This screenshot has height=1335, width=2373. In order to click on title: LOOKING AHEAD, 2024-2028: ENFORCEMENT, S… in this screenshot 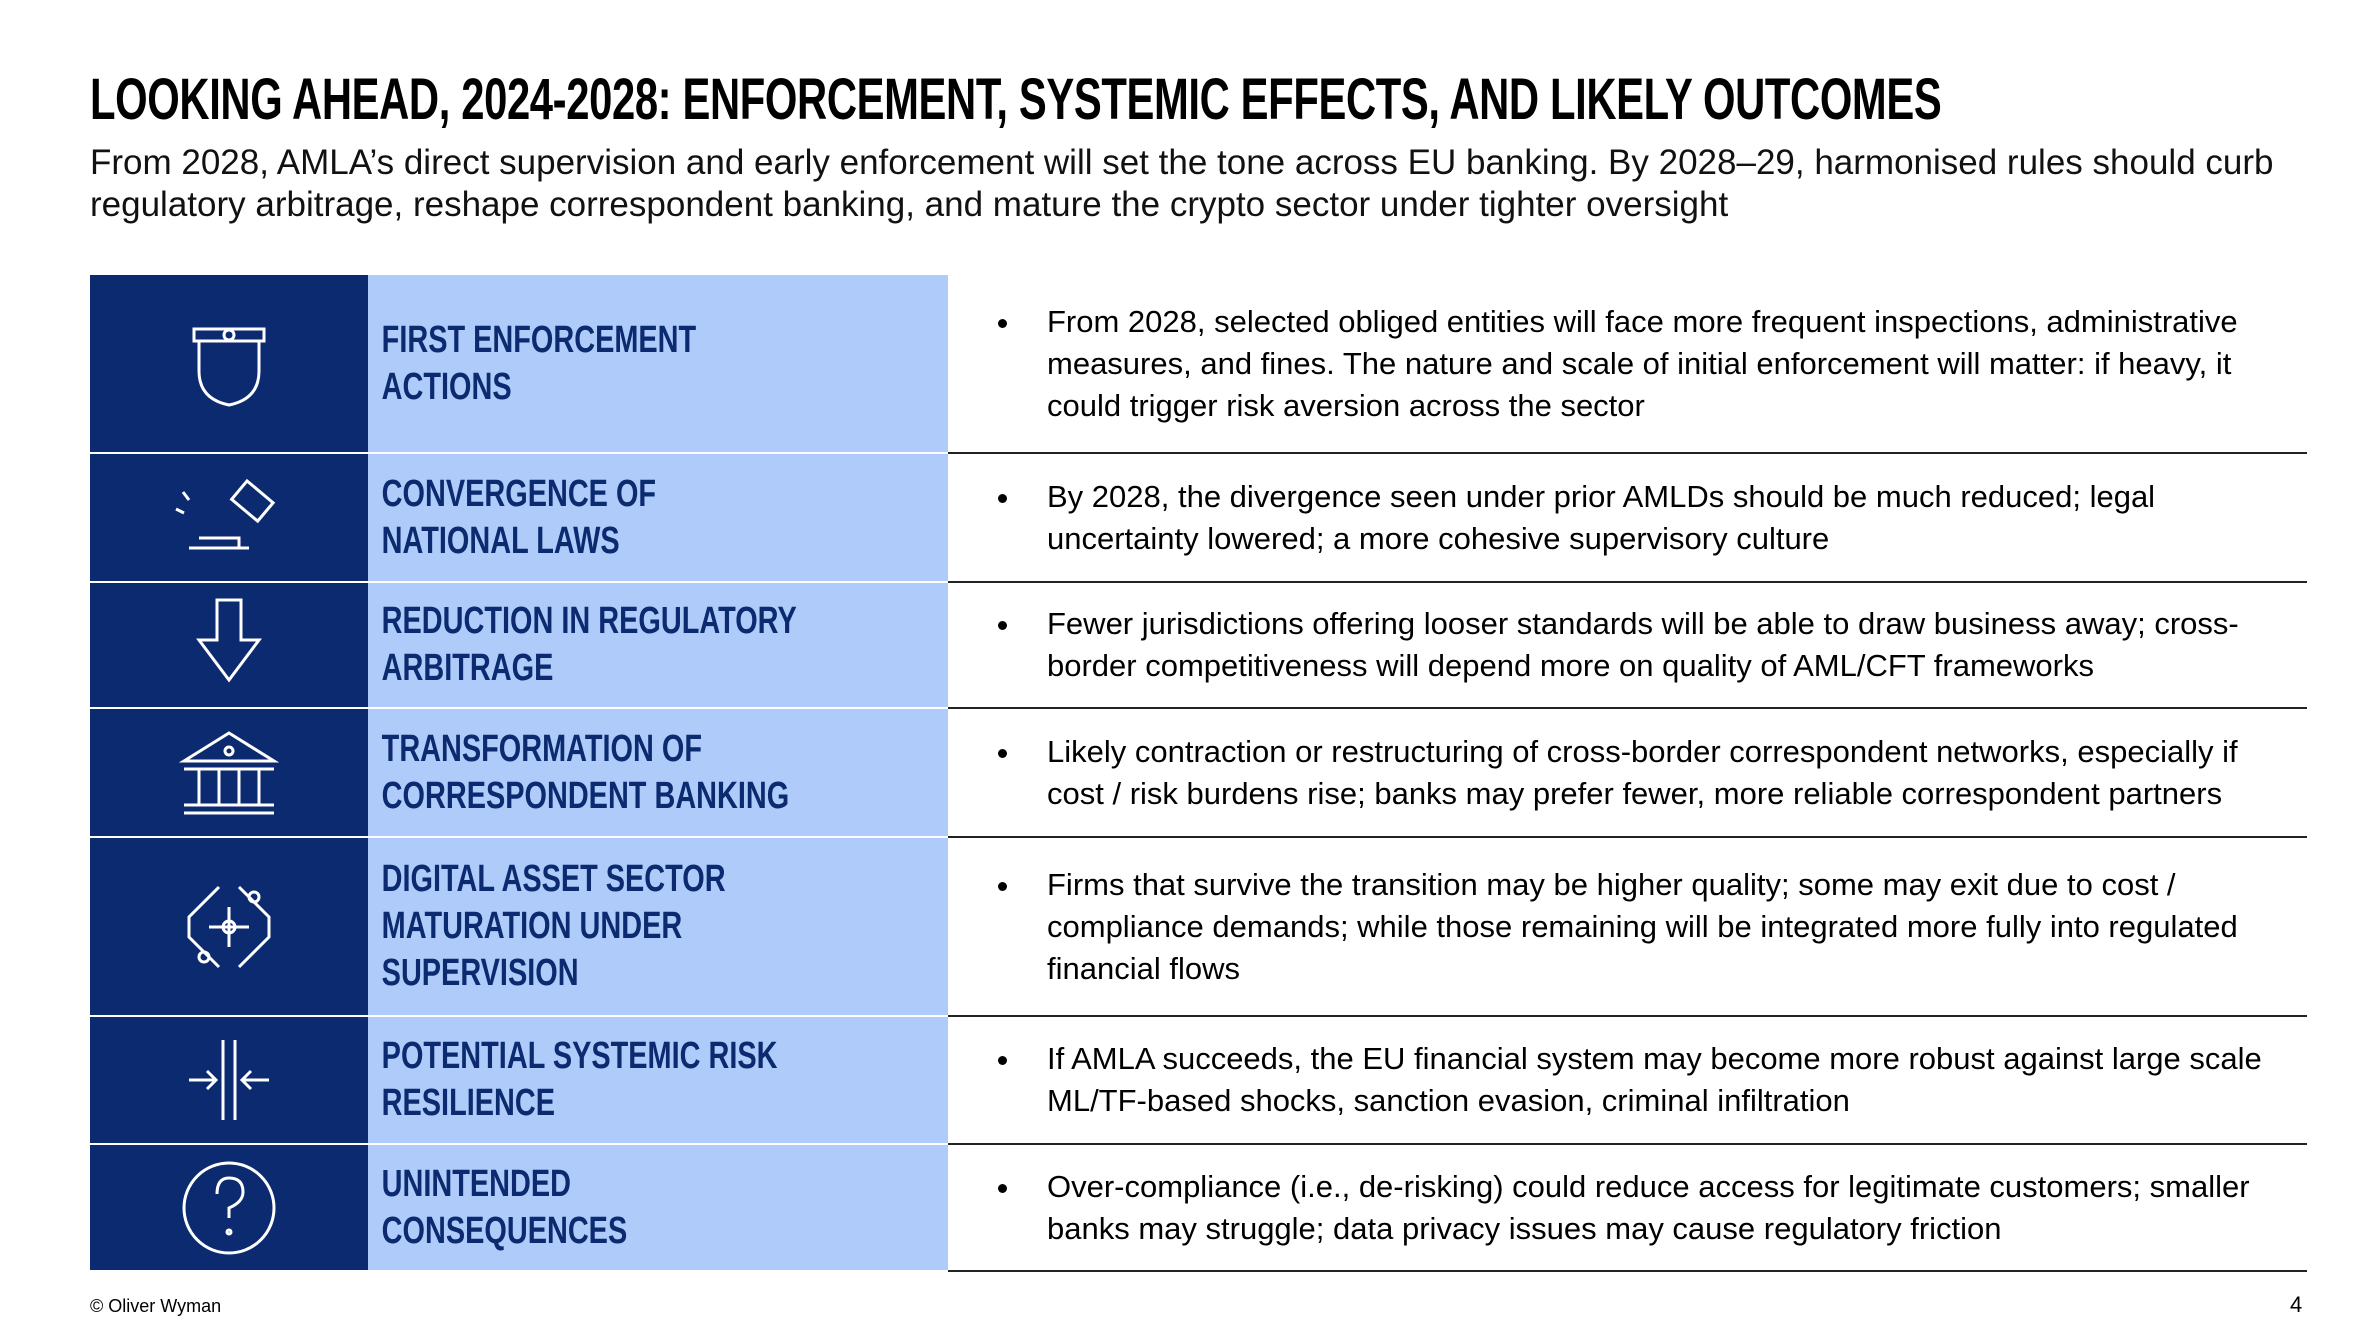, I will do `click(1016, 99)`.